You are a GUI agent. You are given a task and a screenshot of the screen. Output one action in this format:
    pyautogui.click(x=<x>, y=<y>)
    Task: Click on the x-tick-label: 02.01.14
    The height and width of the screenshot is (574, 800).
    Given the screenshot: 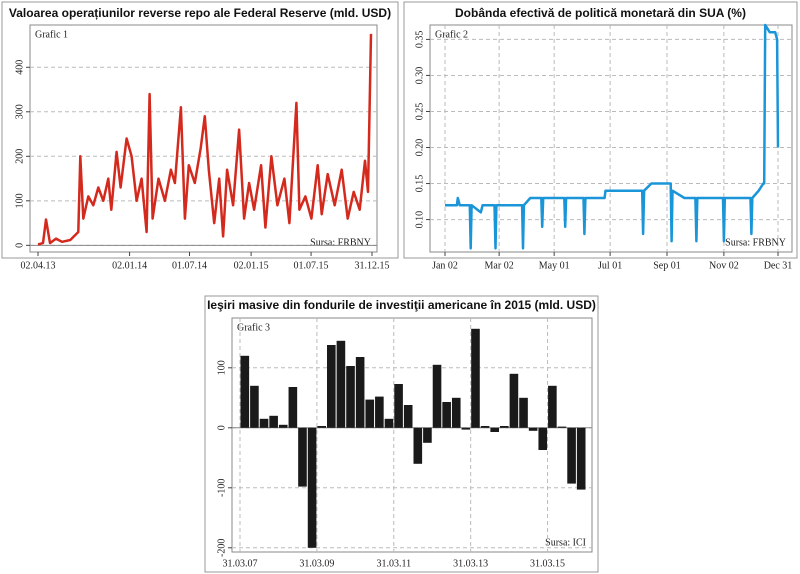 What is the action you would take?
    pyautogui.click(x=129, y=265)
    